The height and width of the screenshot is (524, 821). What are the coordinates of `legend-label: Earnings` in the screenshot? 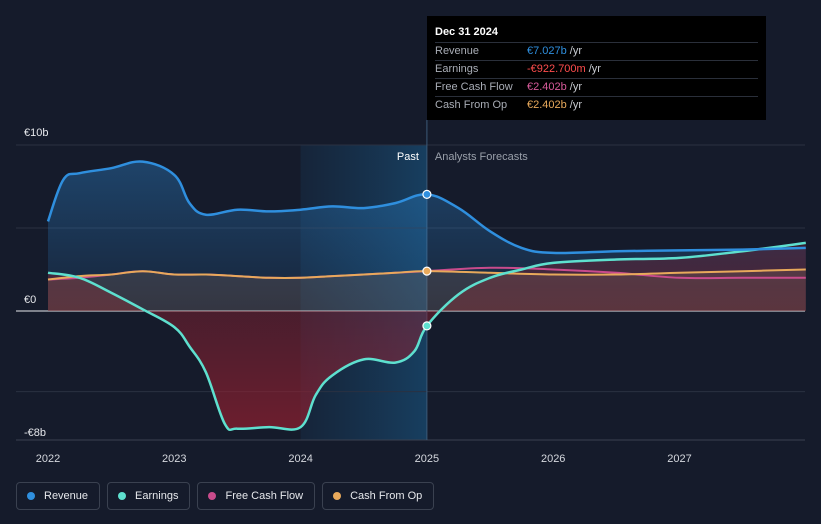 It's located at (157, 496).